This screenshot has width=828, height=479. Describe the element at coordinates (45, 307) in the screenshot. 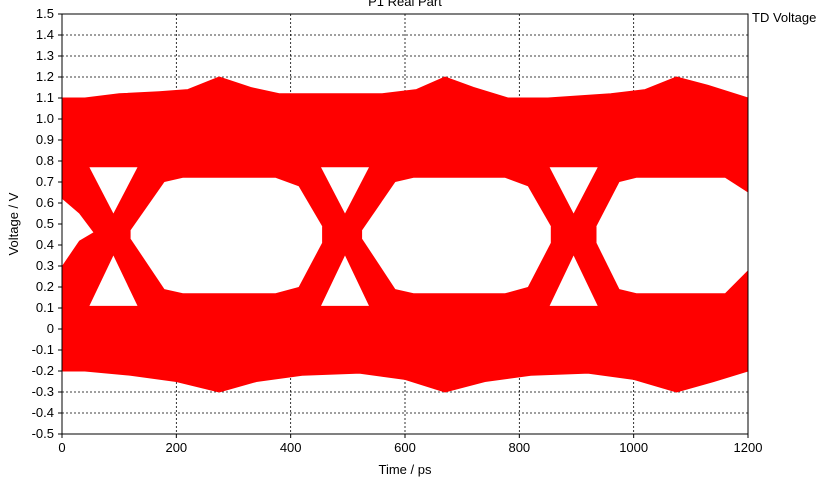

I see `y-tick-label: 0.1` at that location.